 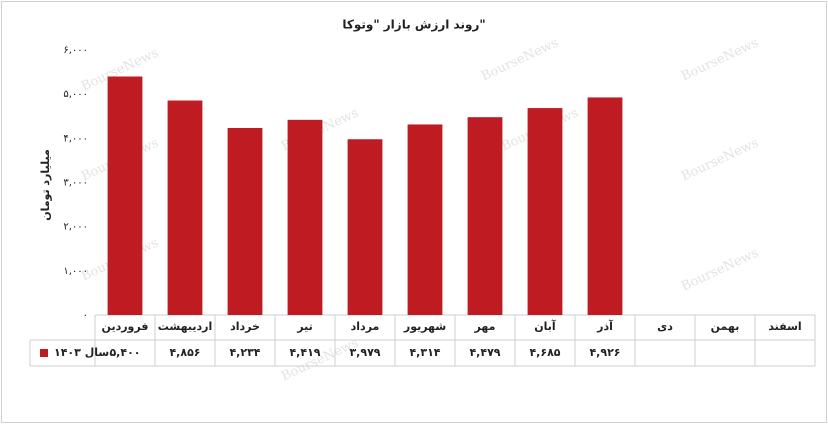 What do you see at coordinates (184, 352) in the screenshot?
I see `data-label: ۴,۸۵۶` at bounding box center [184, 352].